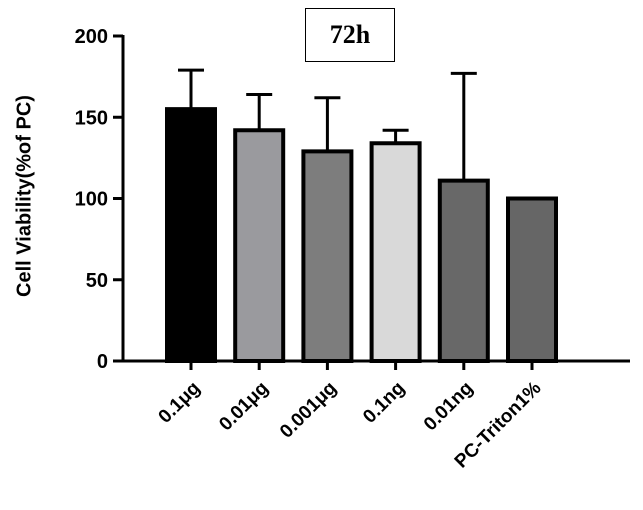 The image size is (643, 510). I want to click on chart-title: 72h, so click(350, 35).